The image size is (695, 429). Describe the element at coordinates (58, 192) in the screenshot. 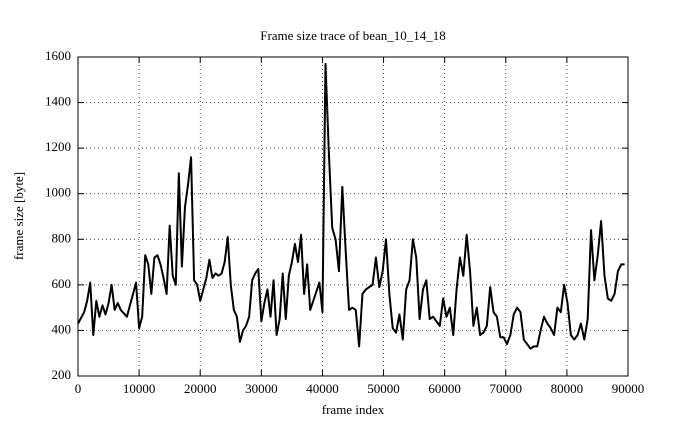

I see `y-tick-label: 1000` at that location.